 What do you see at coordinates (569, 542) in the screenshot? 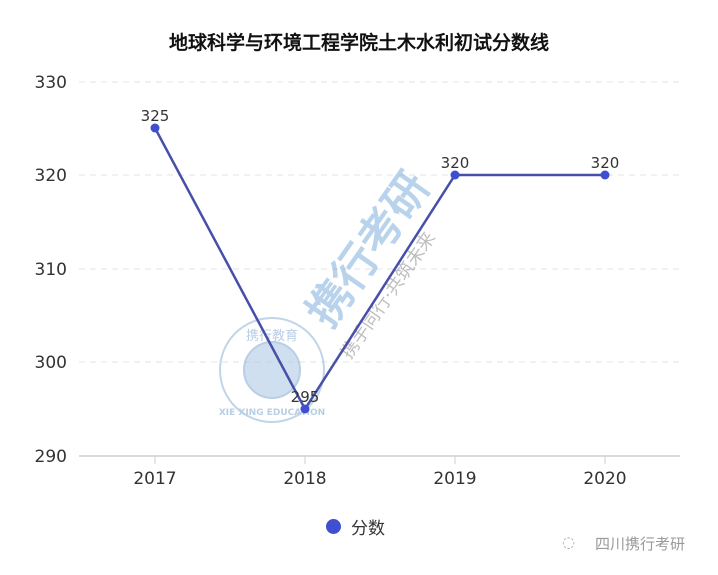
I see `wechat-icon: ◌` at bounding box center [569, 542].